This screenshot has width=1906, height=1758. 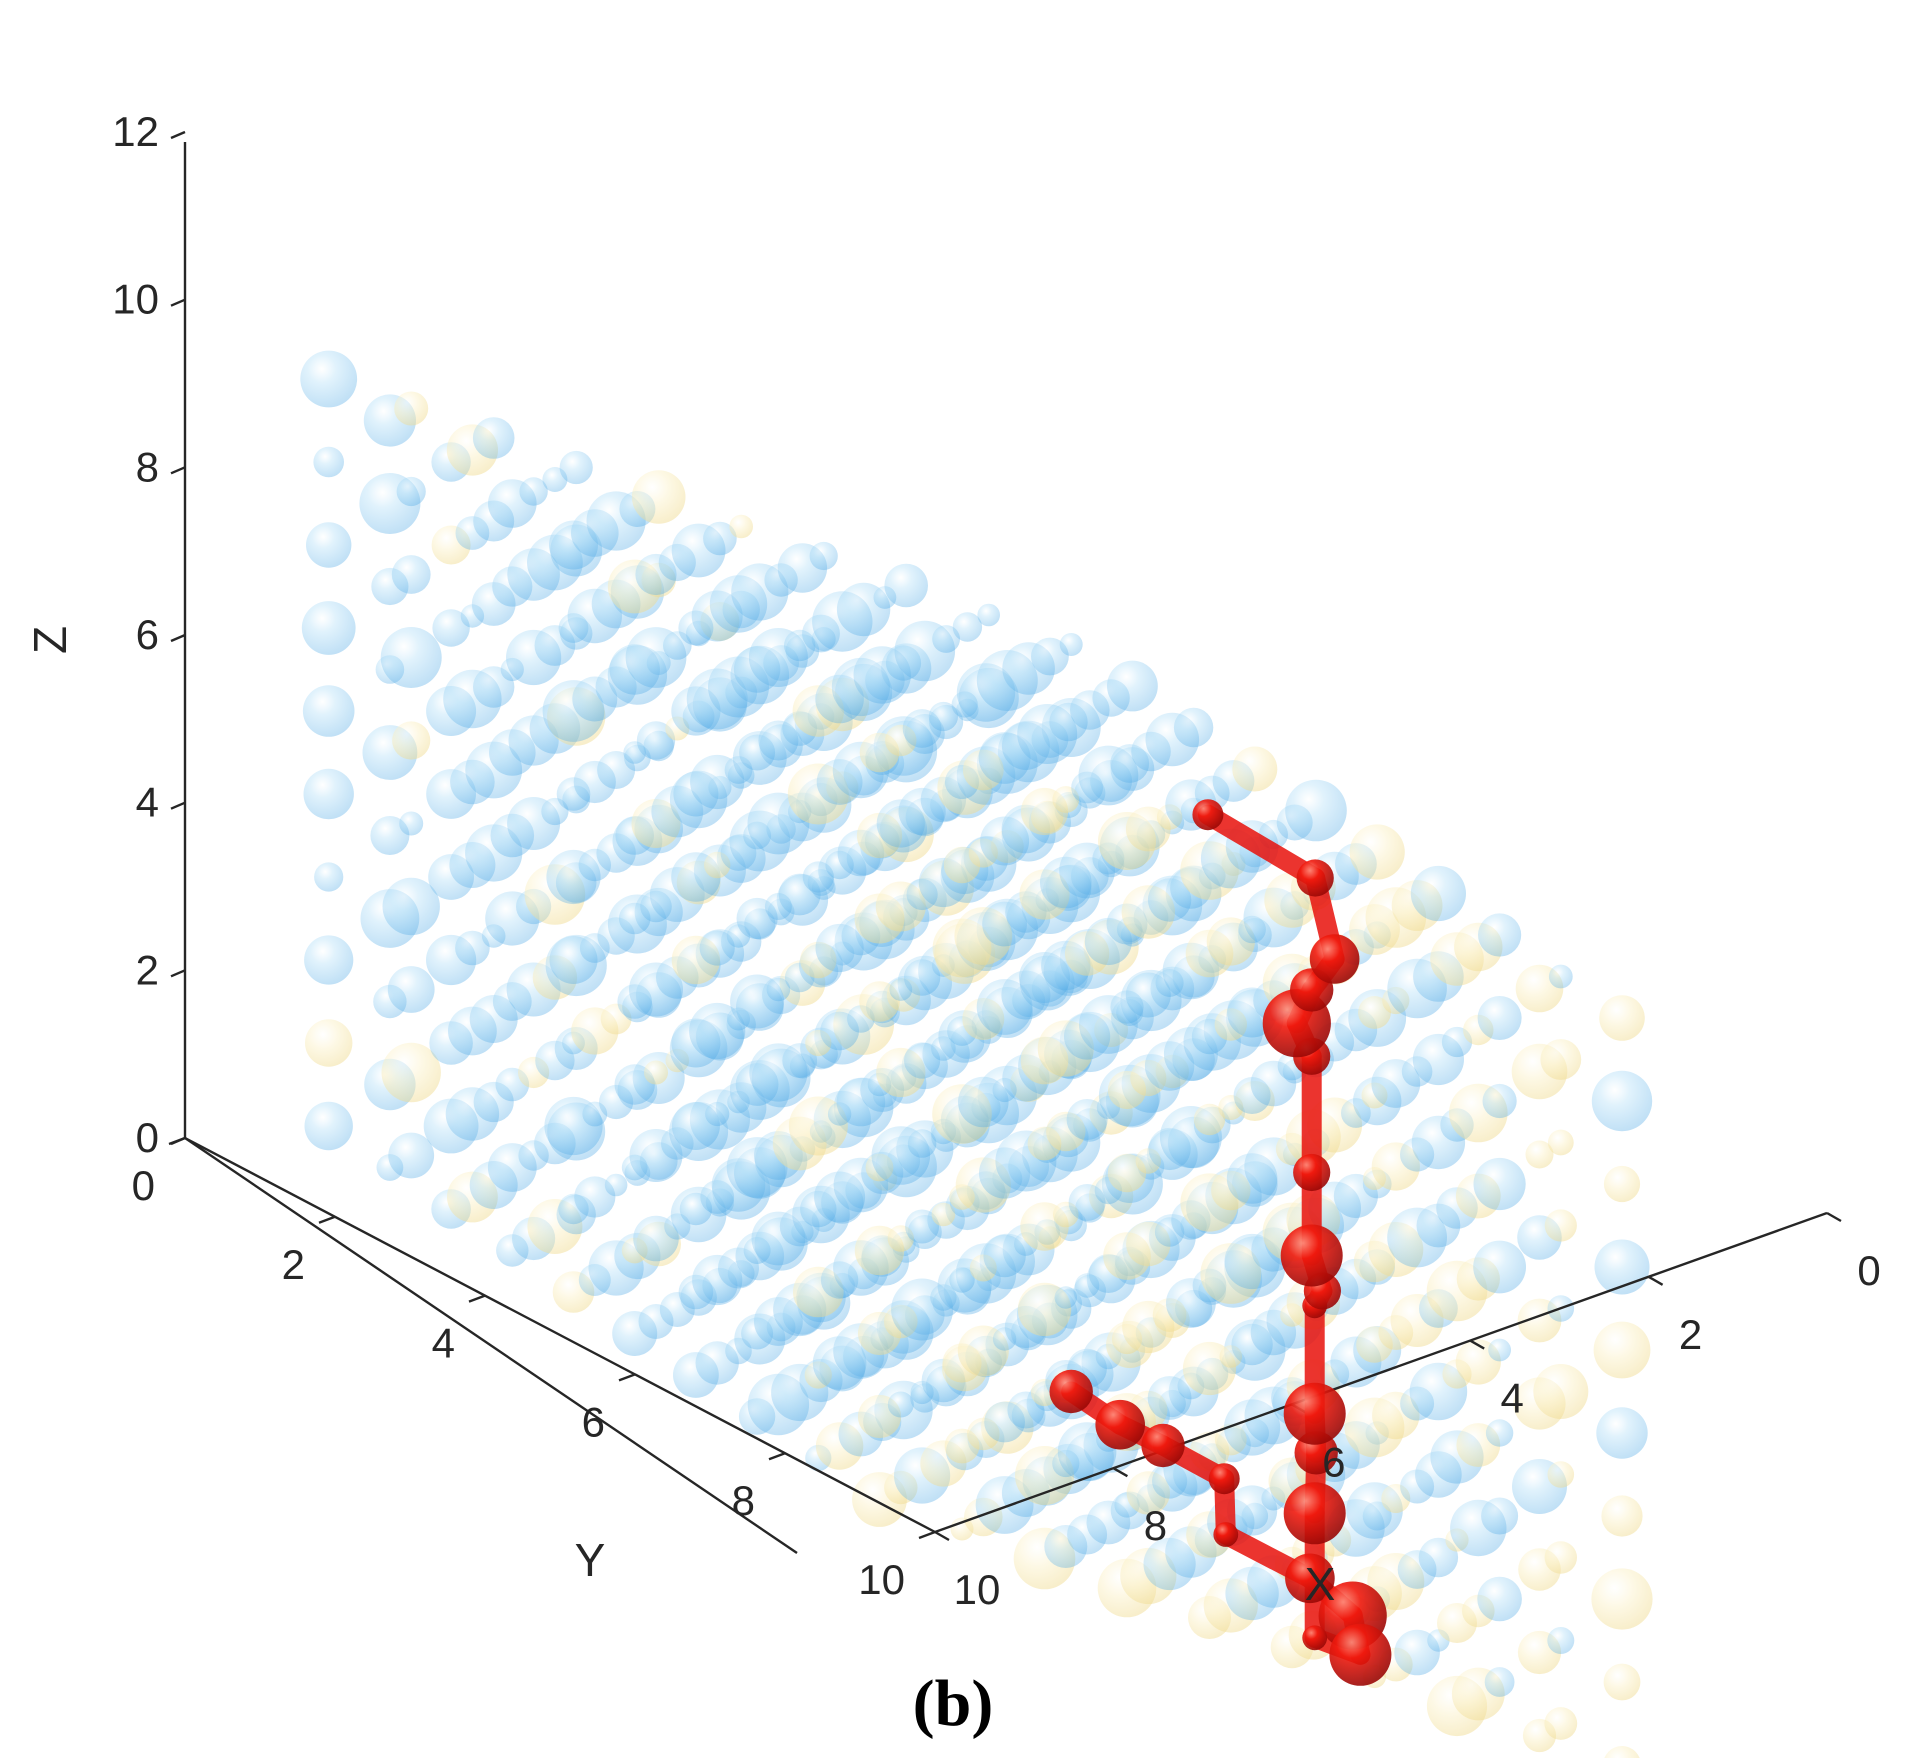 I want to click on x-tick-label: 4, so click(x=1512, y=1398).